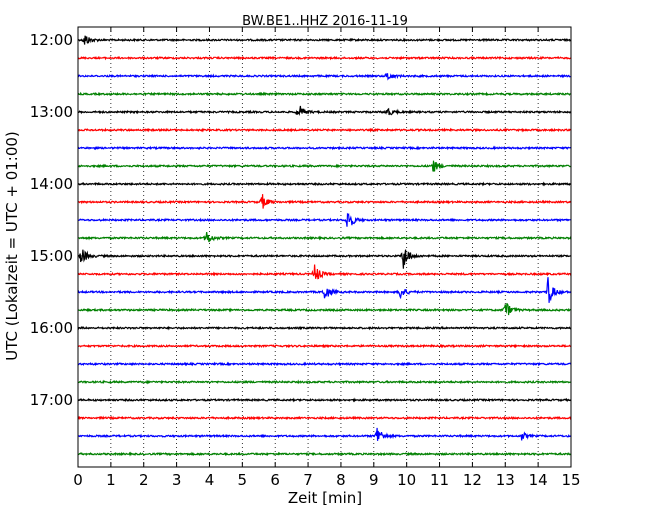 Image resolution: width=650 pixels, height=520 pixels. Describe the element at coordinates (51, 256) in the screenshot. I see `y-tick-label: 15:00` at that location.